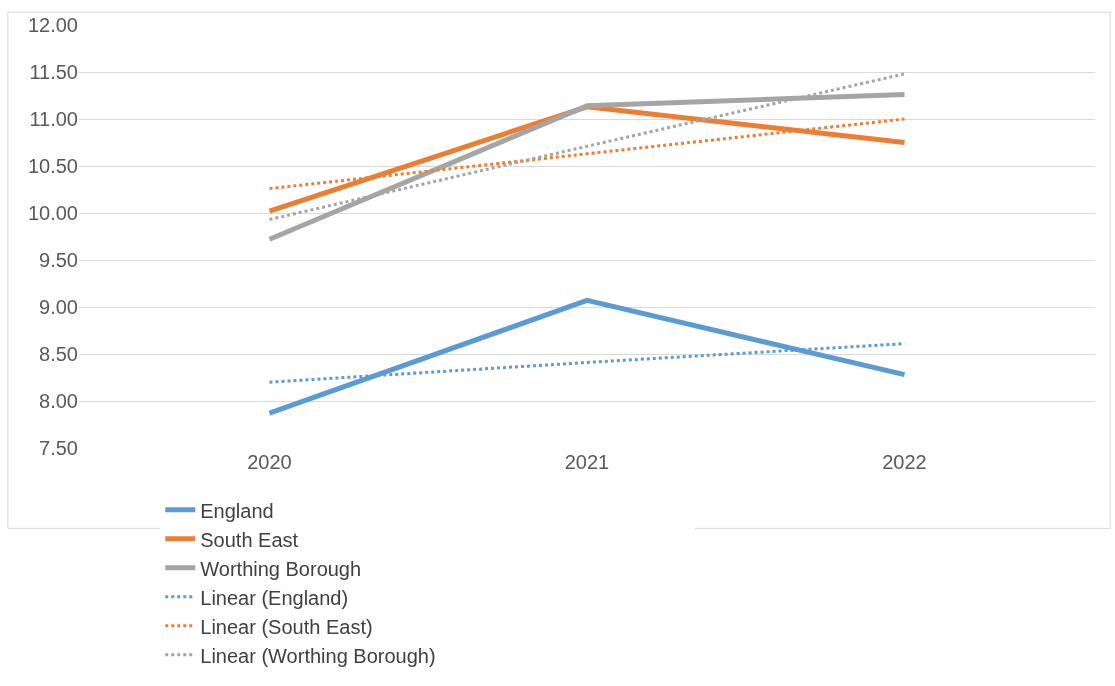 This screenshot has width=1115, height=686. I want to click on legend-label: Linear (South East), so click(286, 626).